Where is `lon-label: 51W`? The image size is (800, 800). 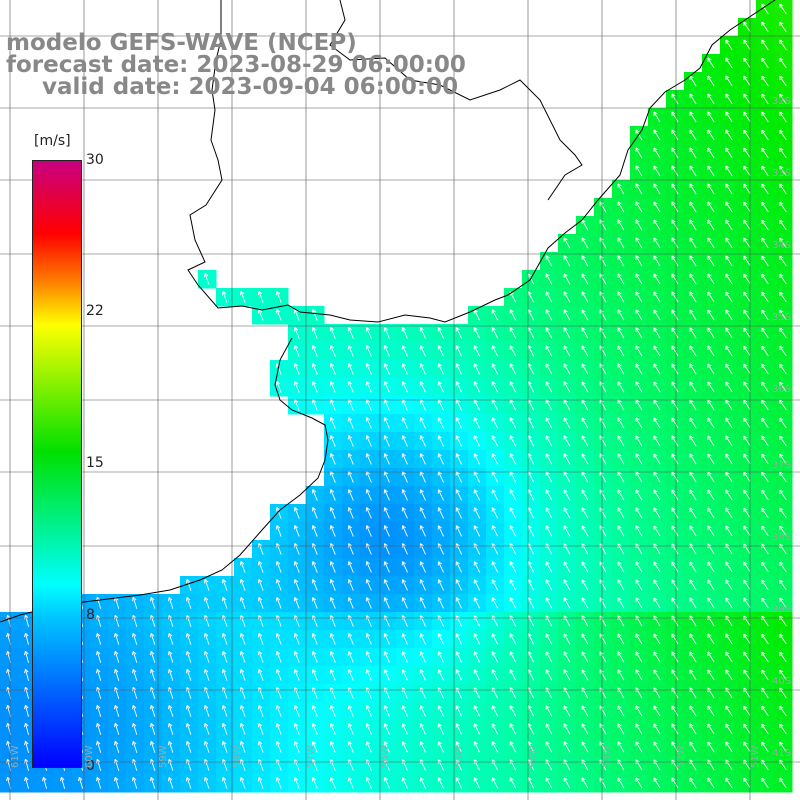
lon-label: 51W is located at coordinates (755, 756).